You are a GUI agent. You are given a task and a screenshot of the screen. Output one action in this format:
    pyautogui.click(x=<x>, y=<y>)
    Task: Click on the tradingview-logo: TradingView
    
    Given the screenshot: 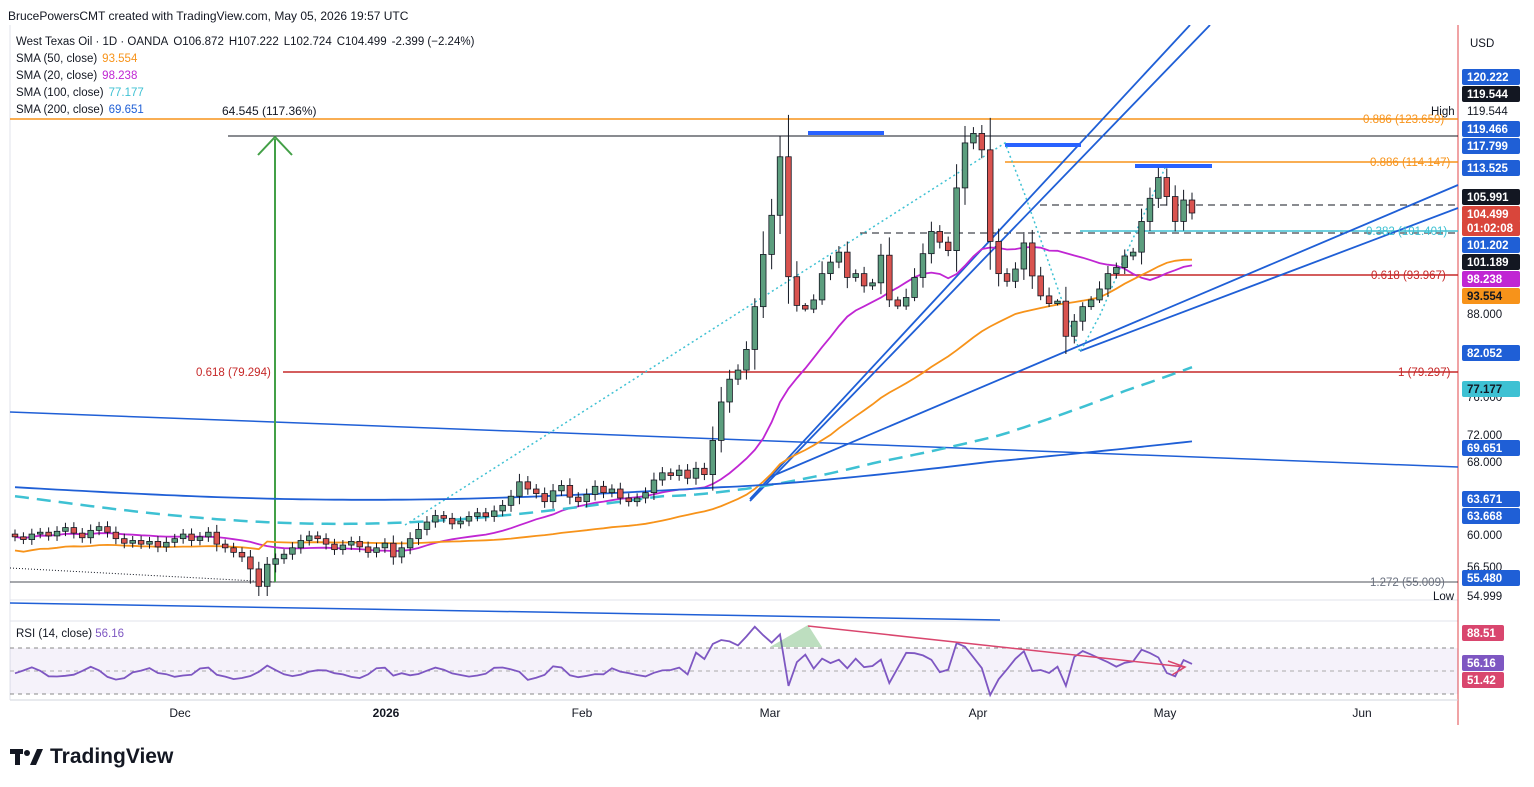 What is the action you would take?
    pyautogui.click(x=91, y=757)
    